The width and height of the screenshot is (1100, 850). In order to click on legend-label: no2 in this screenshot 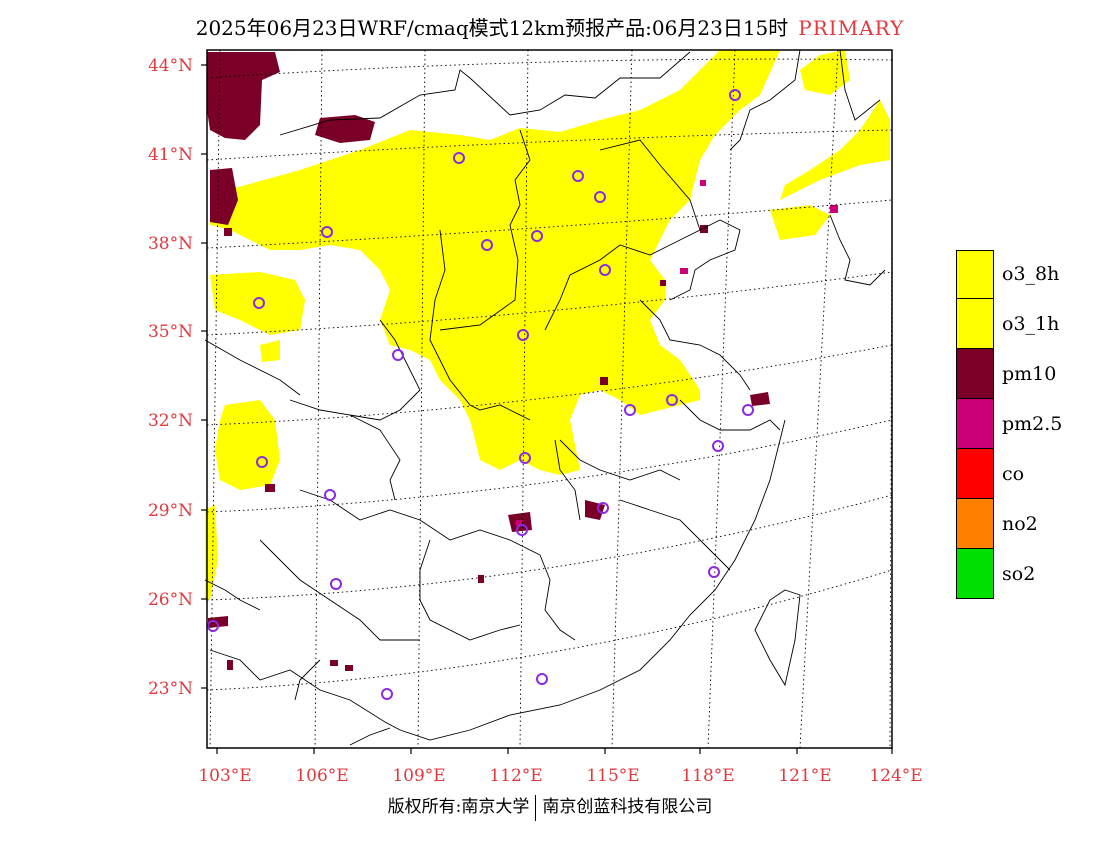, I will do `click(1020, 524)`.